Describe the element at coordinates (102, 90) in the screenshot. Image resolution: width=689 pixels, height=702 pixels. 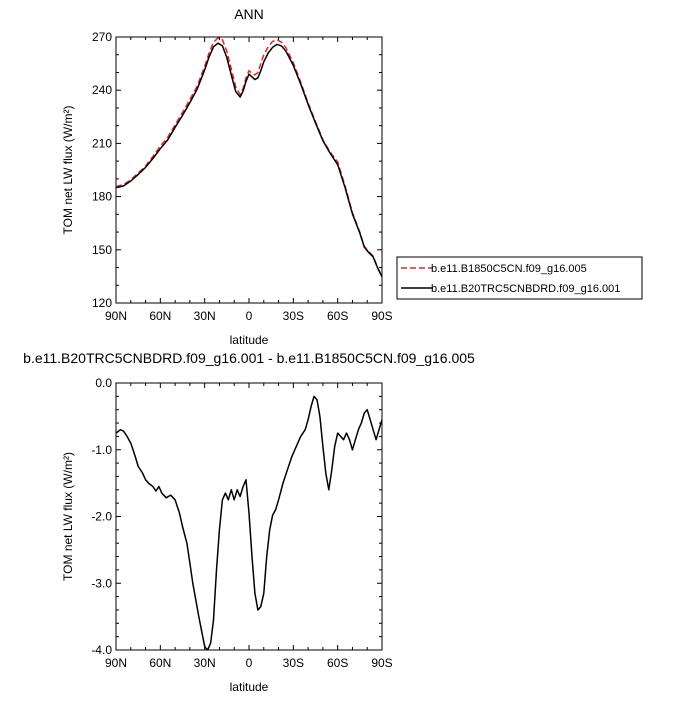
I see `y-tick-label: 240` at that location.